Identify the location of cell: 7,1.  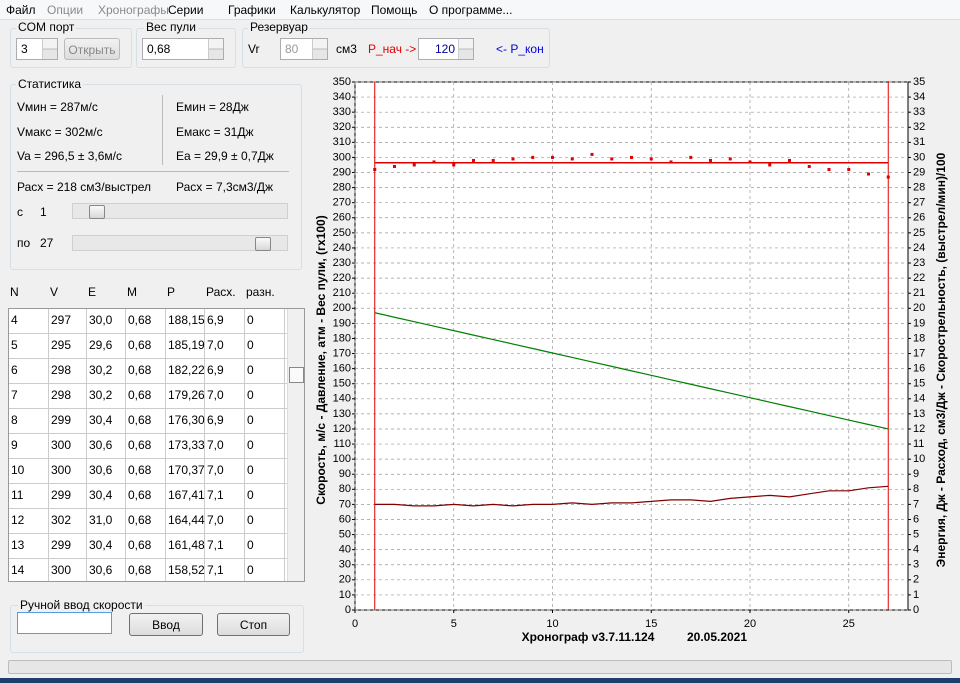
(215, 545).